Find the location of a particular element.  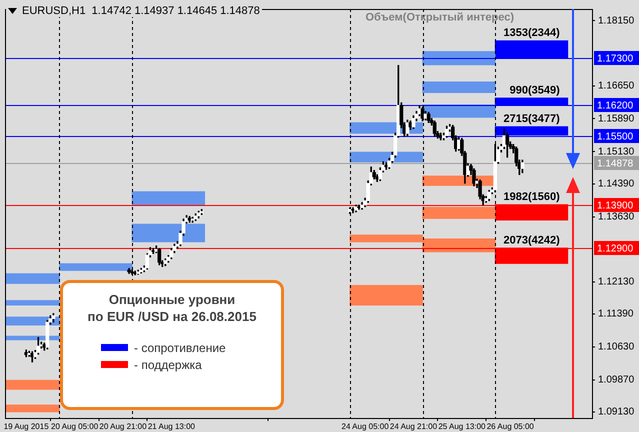

annotation: 990(3549) is located at coordinates (535, 90).